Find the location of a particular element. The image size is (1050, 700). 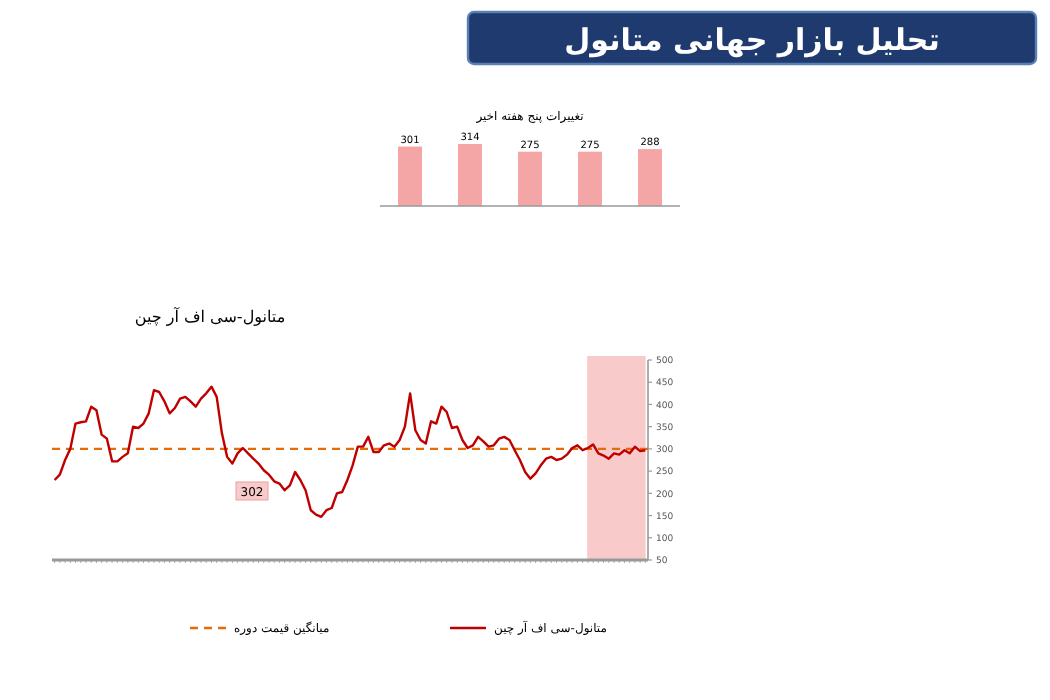

text: تحلیل بازار جهانی متانول is located at coordinates (752, 40).